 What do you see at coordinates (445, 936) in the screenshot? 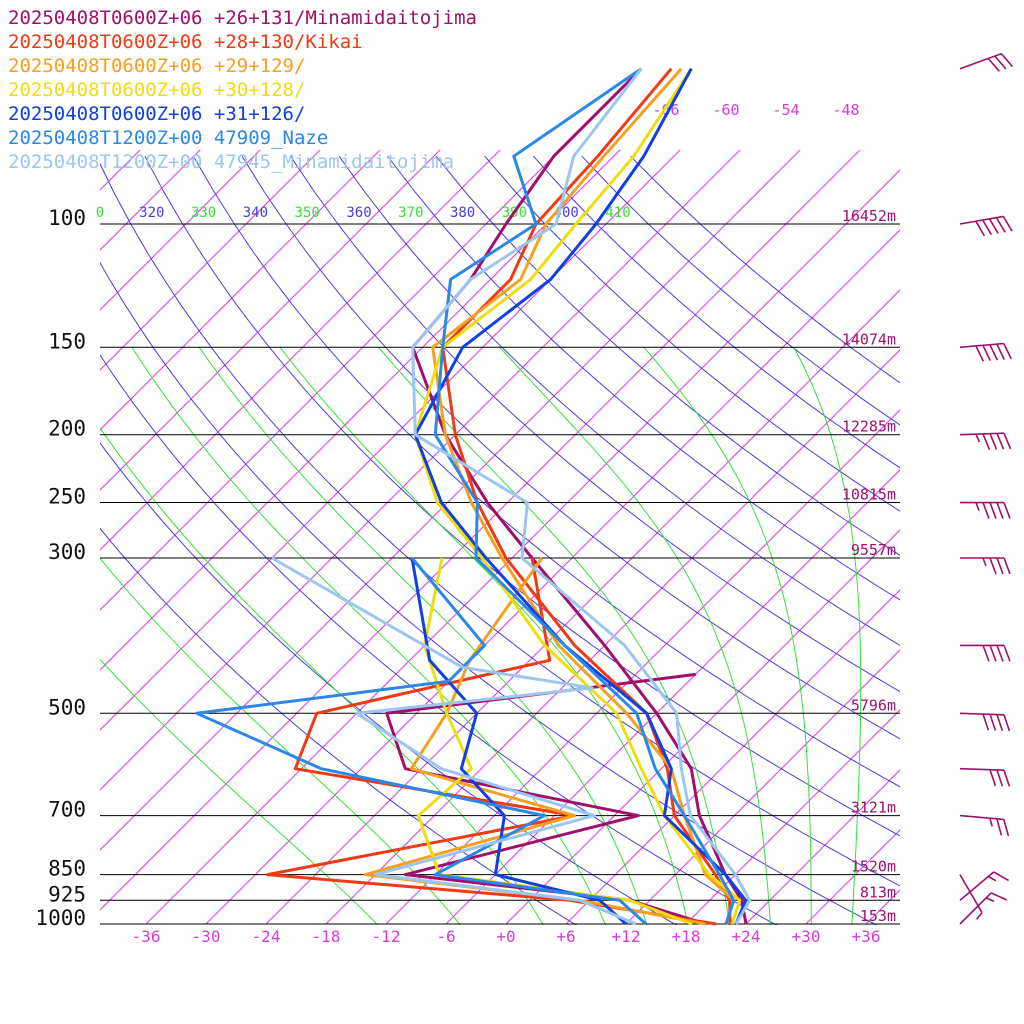
I see `temperature-tick-label: -6` at bounding box center [445, 936].